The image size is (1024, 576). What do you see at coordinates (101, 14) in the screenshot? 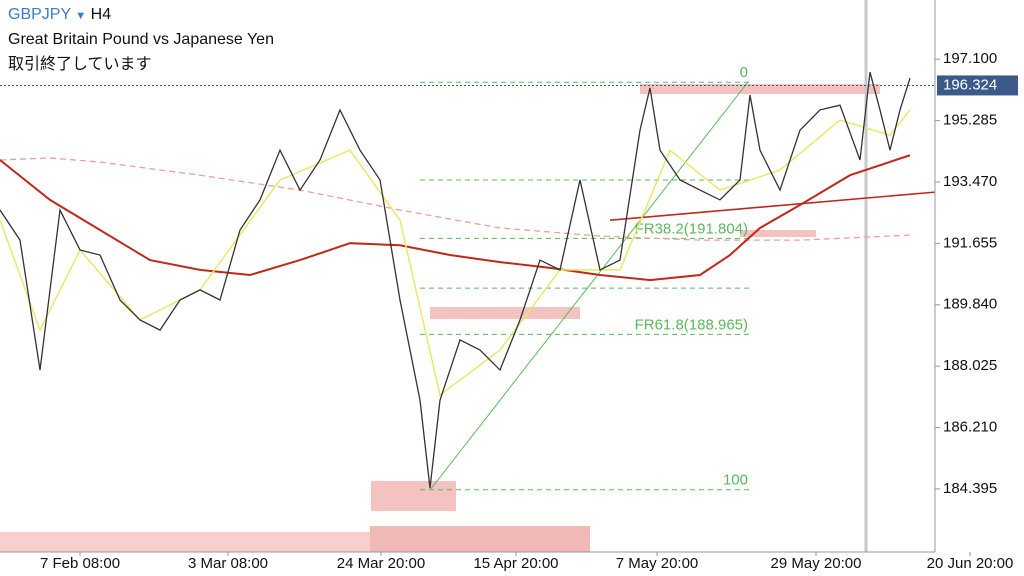
I see `timeframe: H4` at bounding box center [101, 14].